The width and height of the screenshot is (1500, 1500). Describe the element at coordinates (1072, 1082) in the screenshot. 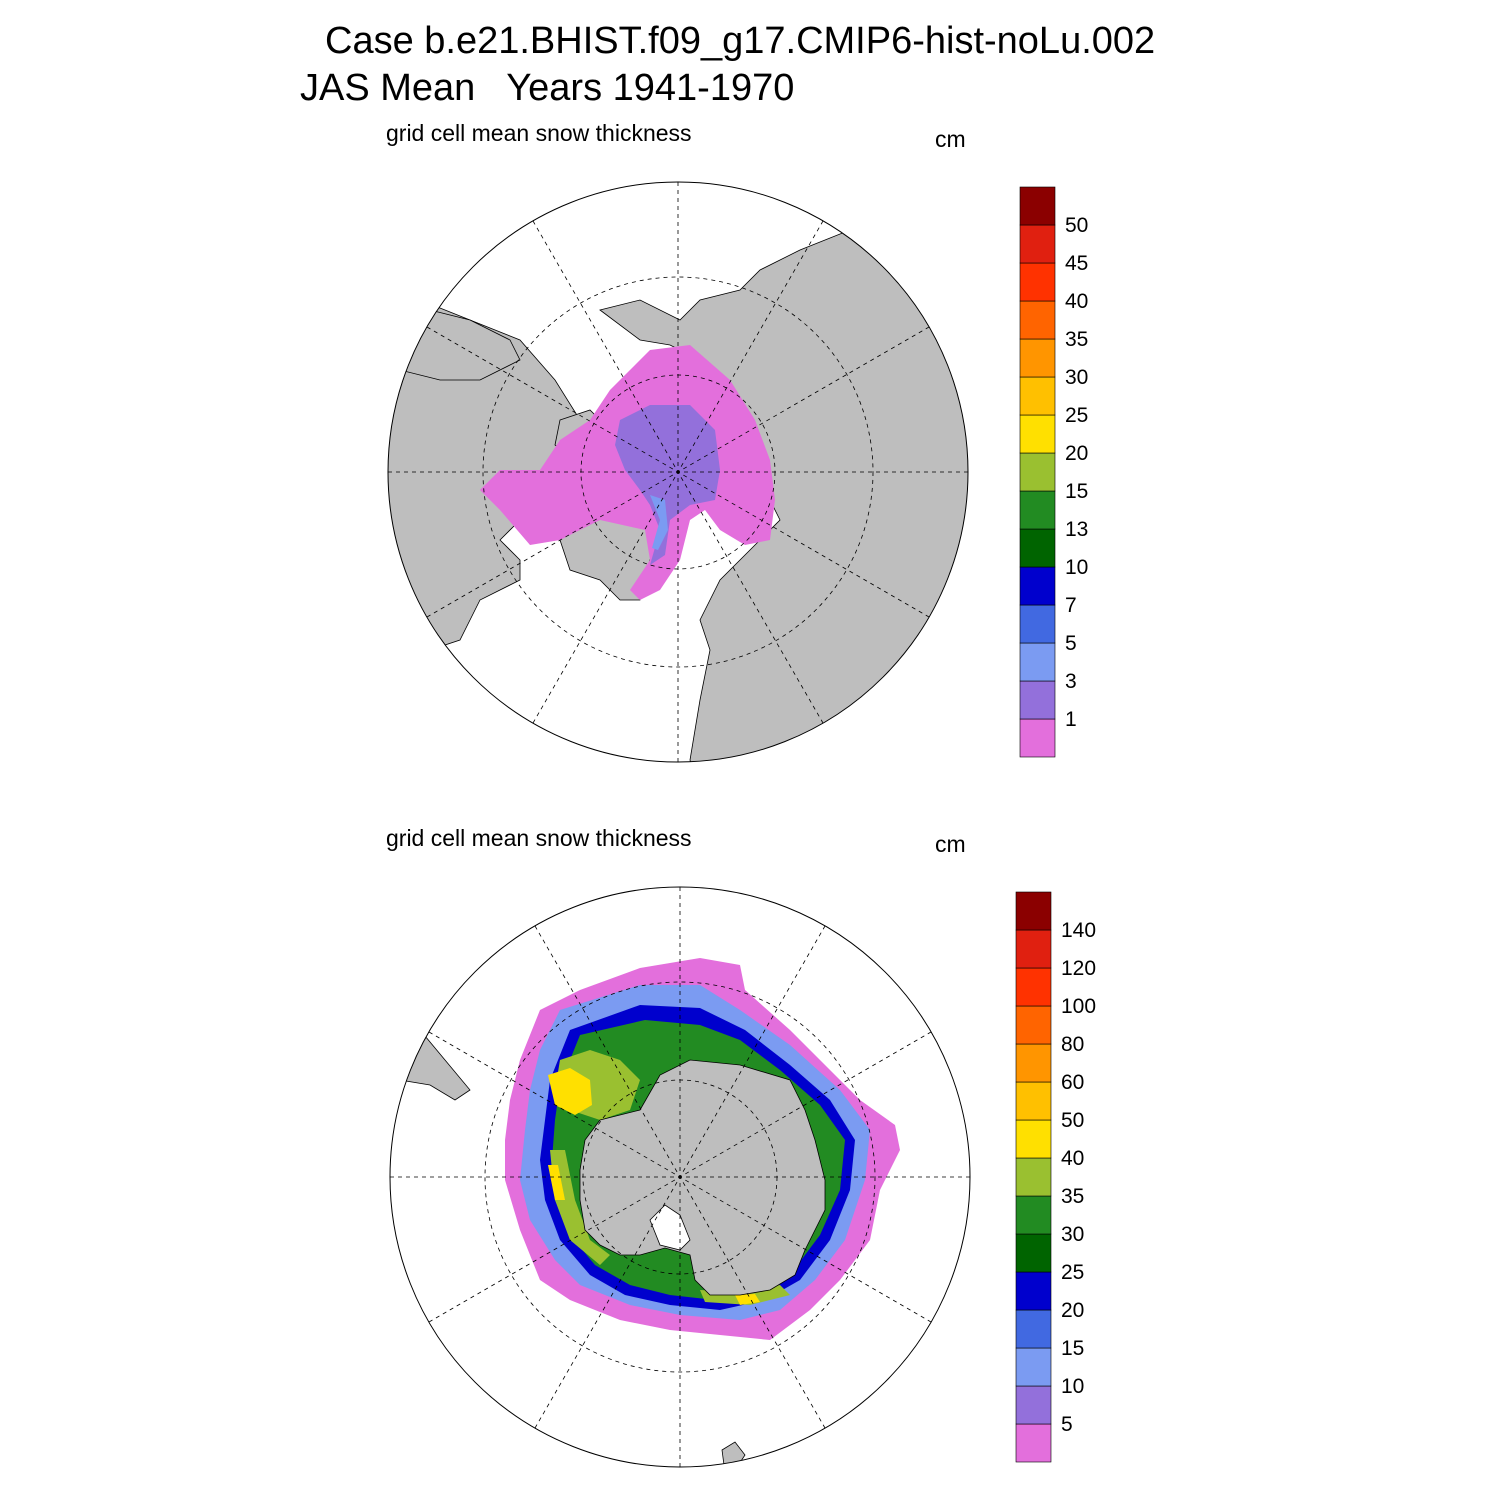

I see `colorbar-tick-label: 60` at that location.